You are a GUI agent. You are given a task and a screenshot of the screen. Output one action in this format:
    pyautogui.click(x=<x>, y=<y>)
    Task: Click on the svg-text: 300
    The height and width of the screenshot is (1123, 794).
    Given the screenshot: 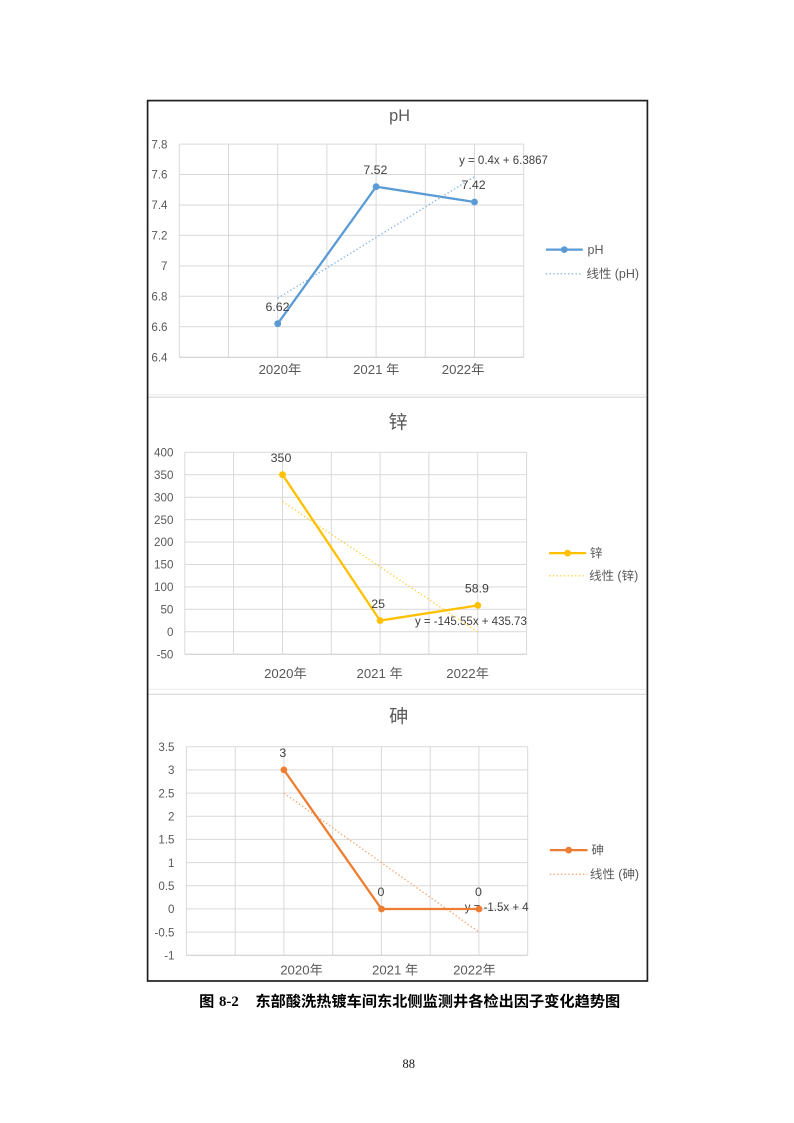 What is the action you would take?
    pyautogui.click(x=163, y=497)
    